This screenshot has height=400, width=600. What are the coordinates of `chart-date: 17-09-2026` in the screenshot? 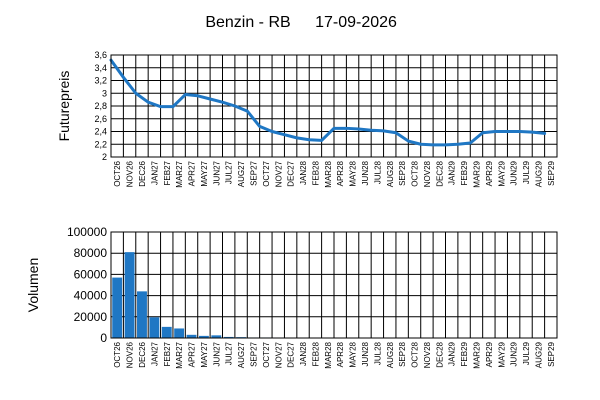 It's located at (356, 22).